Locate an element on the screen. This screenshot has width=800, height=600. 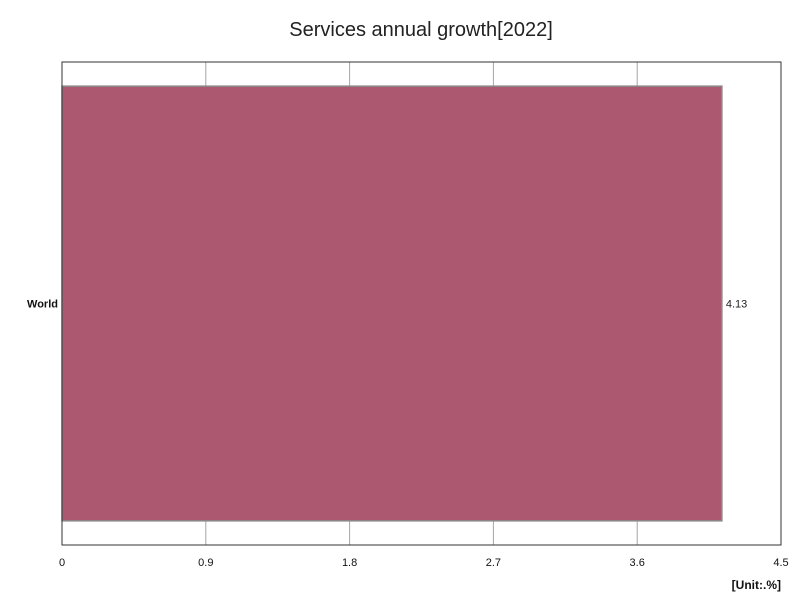
chart-title: Services annual growth[2022] is located at coordinates (421, 30).